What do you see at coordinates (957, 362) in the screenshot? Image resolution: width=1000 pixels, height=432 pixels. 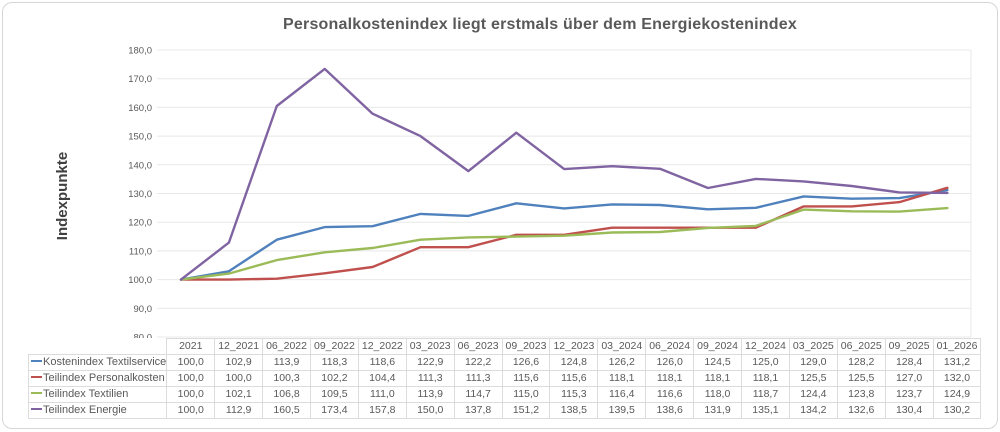 I see `value-cell: 131,2` at bounding box center [957, 362].